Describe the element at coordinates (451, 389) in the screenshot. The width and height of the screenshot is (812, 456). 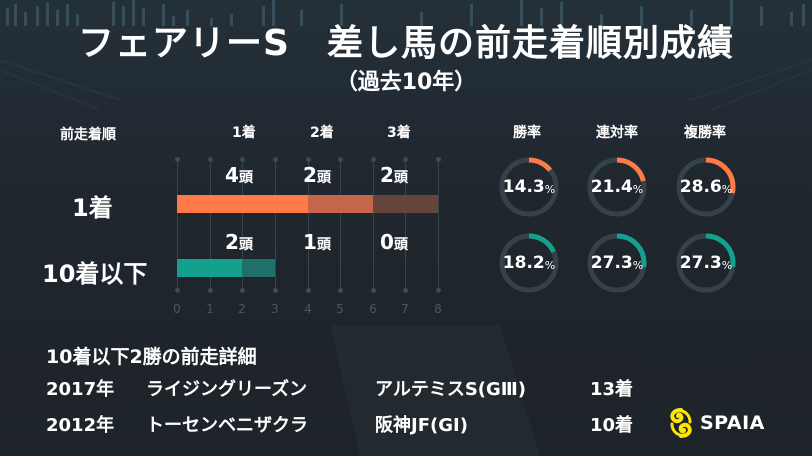
I see `detail-race: アルテミスS(GⅢ)` at that location.